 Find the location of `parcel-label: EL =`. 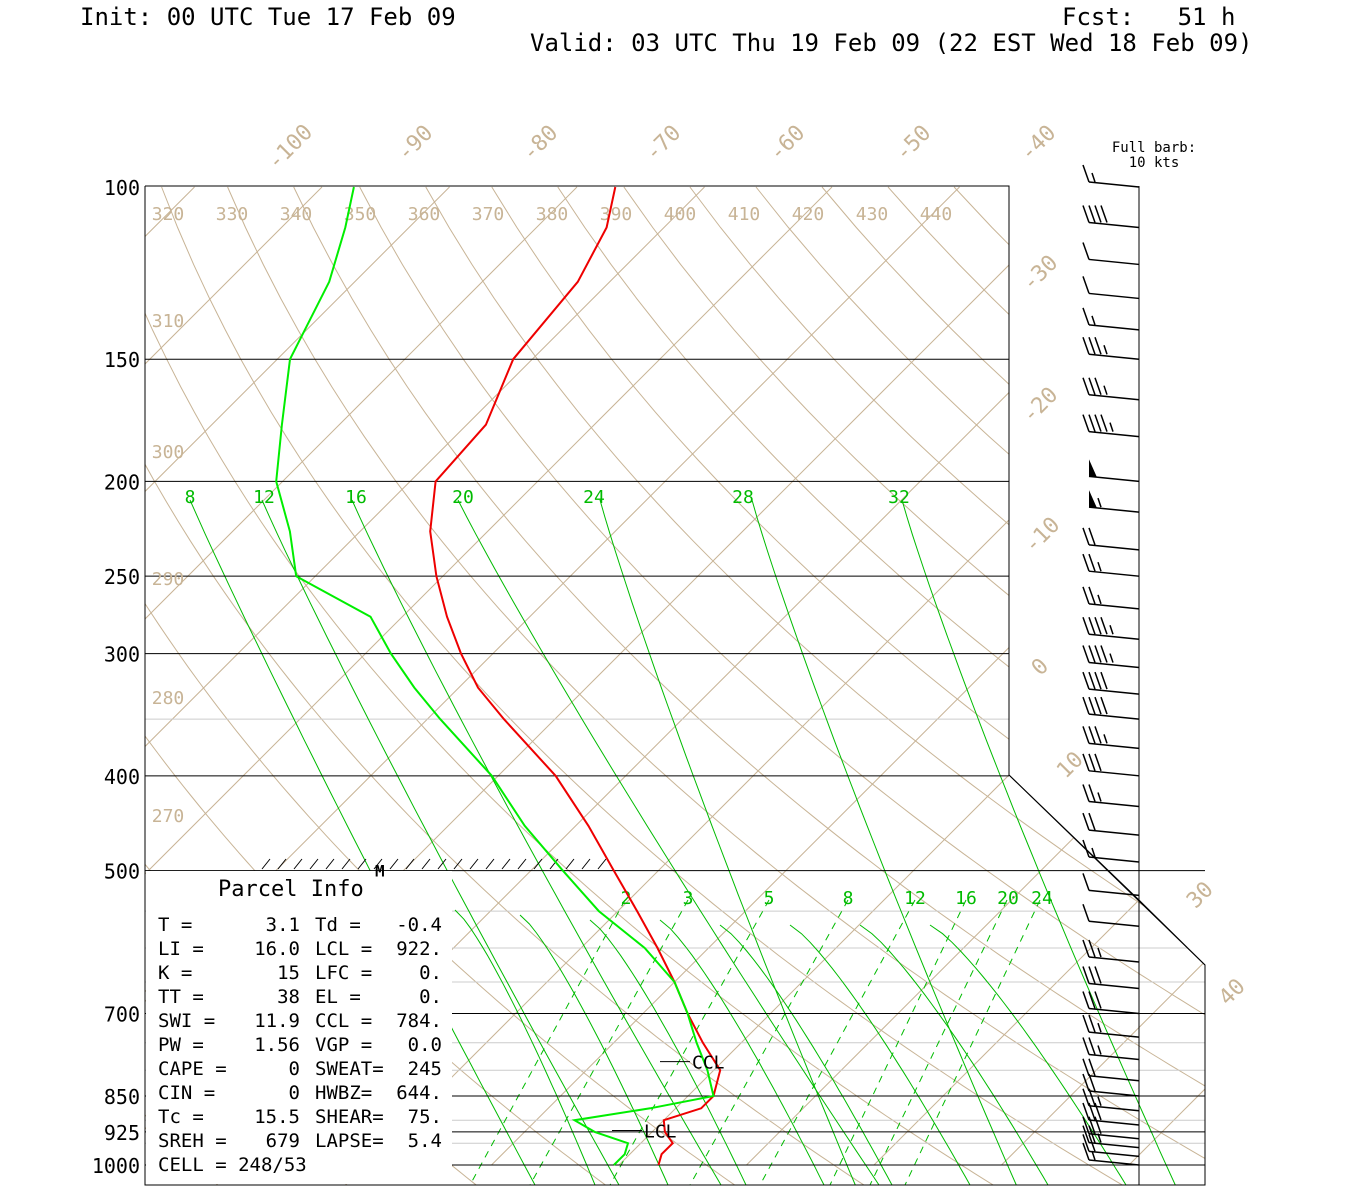

parcel-label: EL = is located at coordinates (338, 997).